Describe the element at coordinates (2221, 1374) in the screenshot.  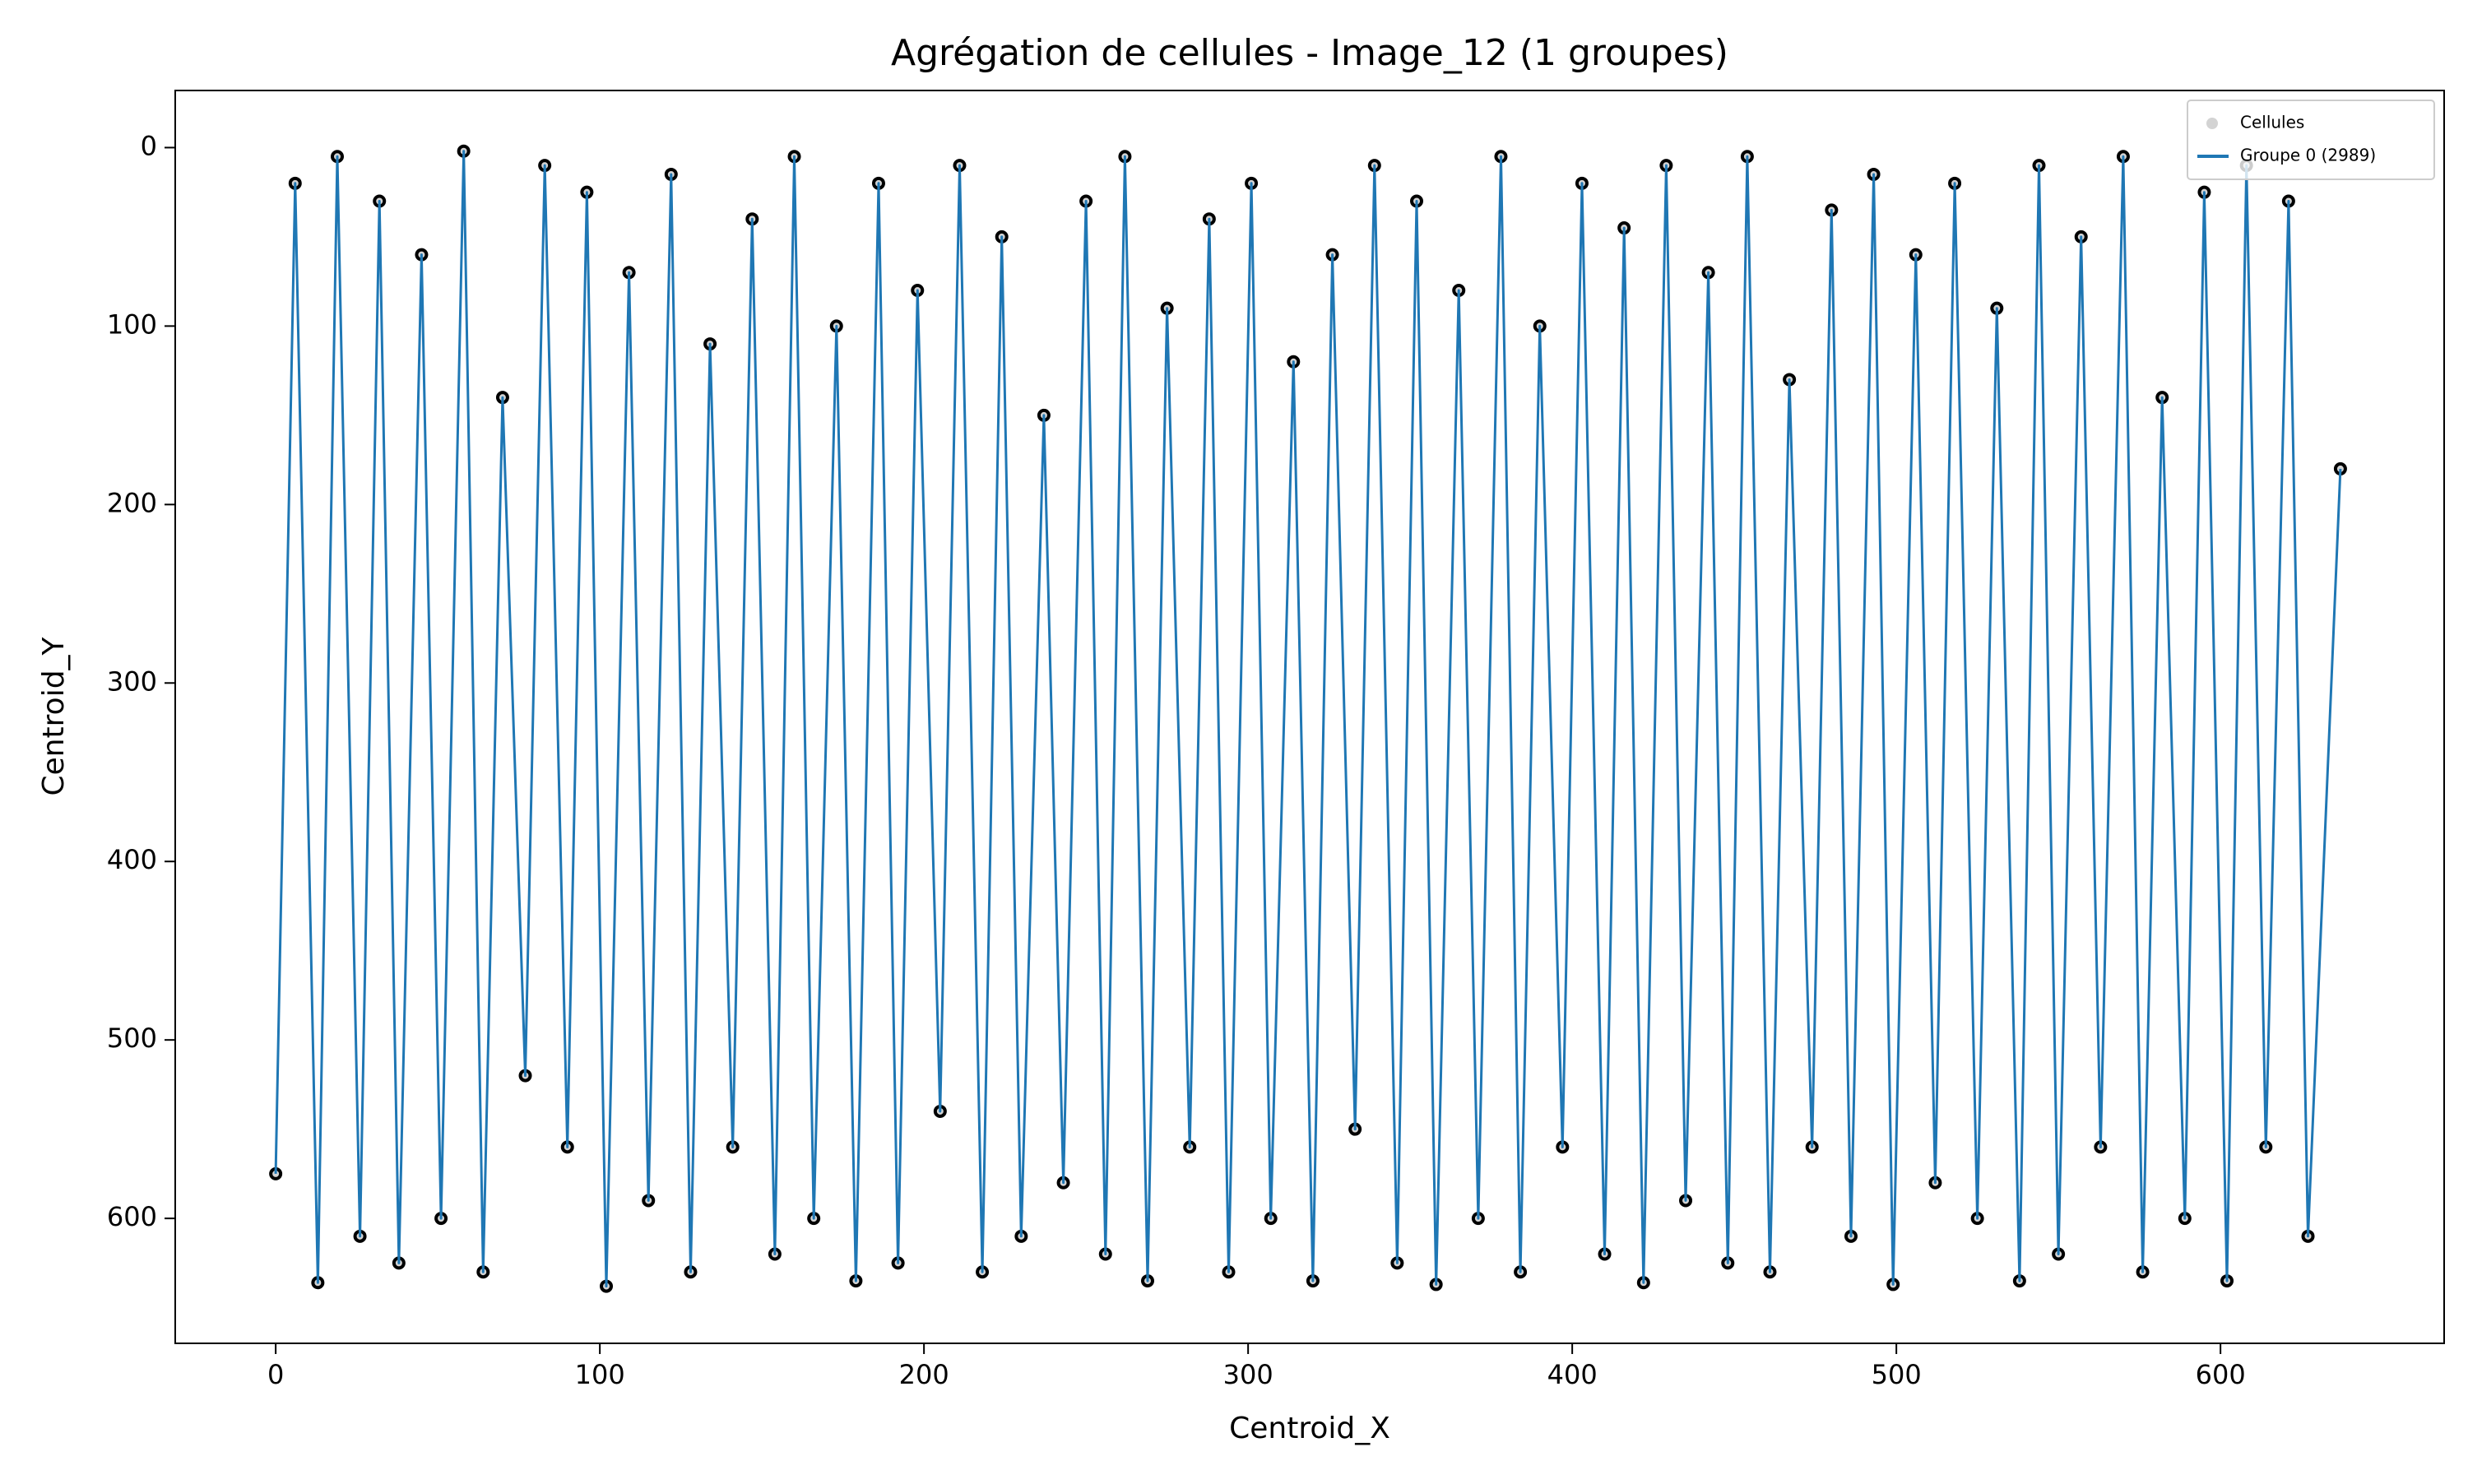
I see `x-tick-label: 600` at that location.